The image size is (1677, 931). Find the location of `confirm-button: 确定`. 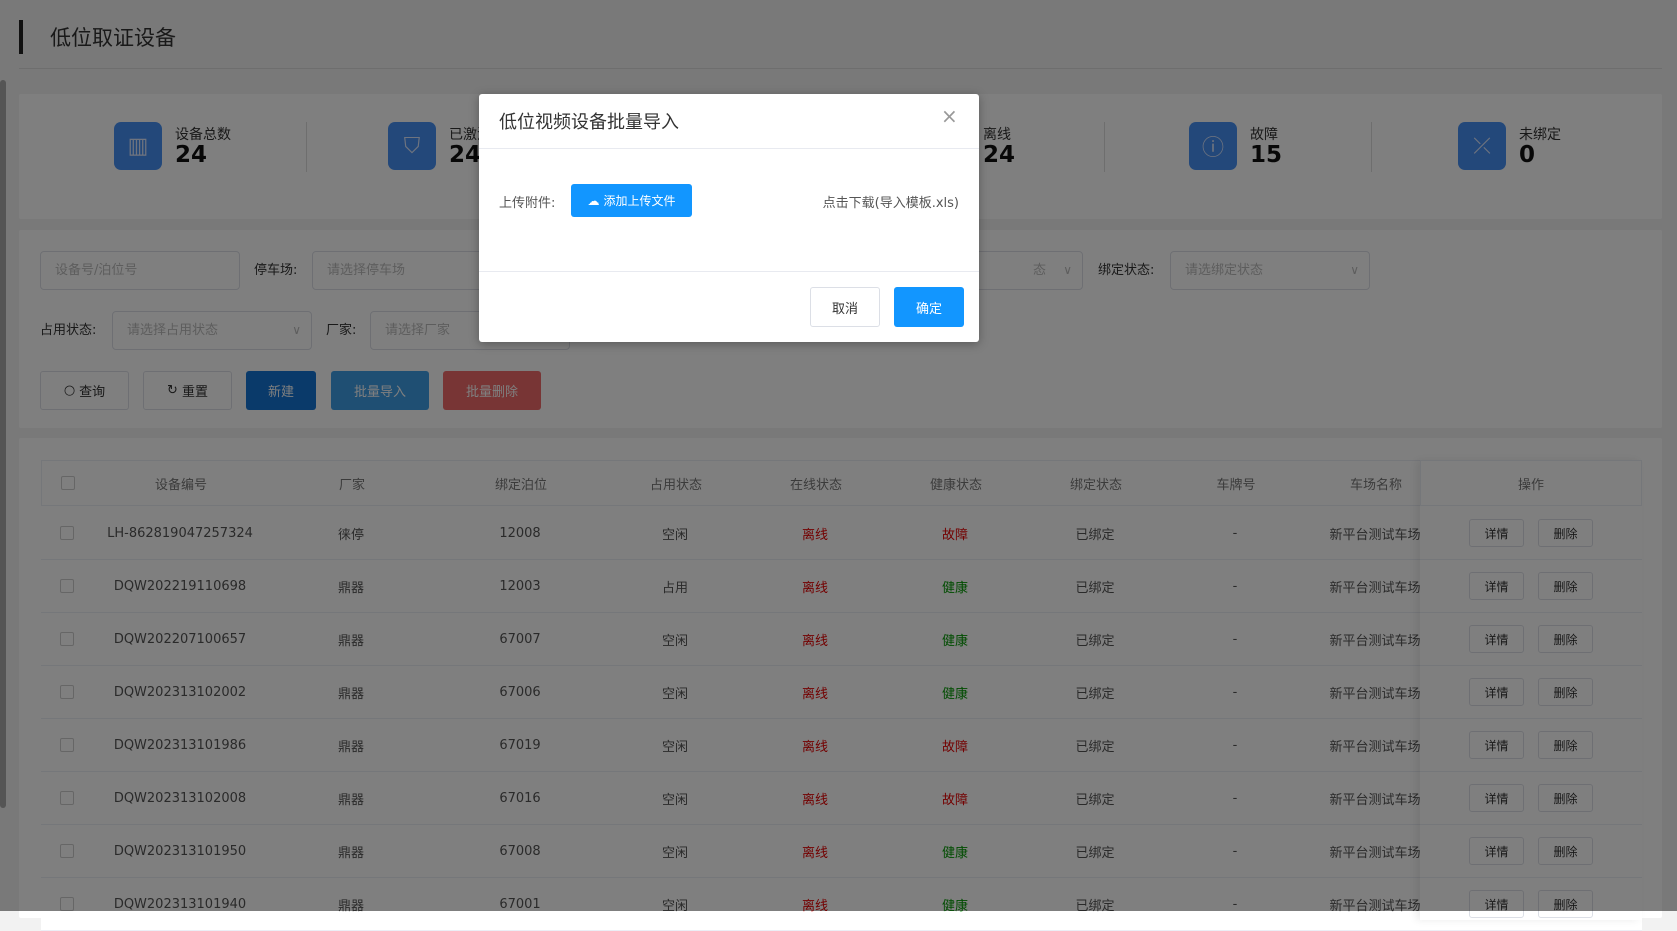

confirm-button: 确定 is located at coordinates (929, 307).